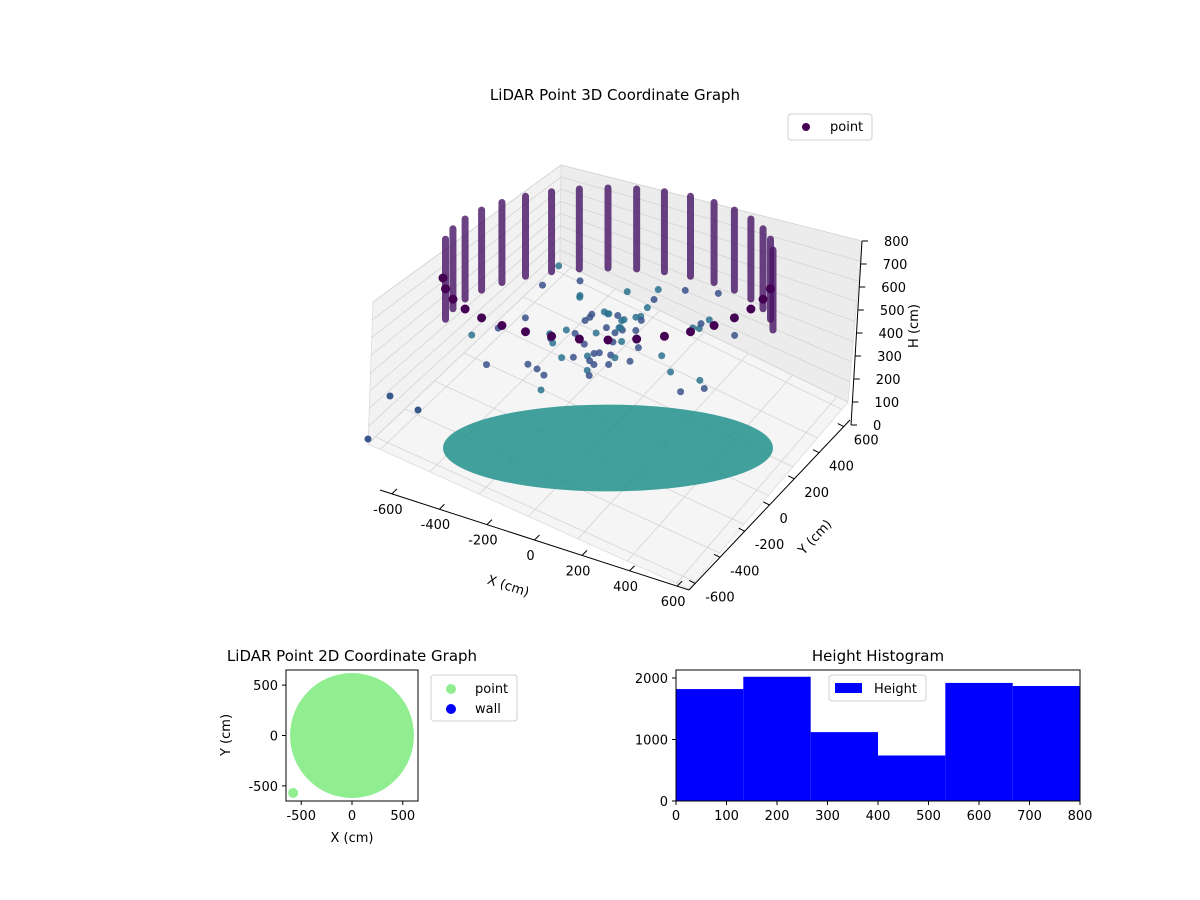 The image size is (1200, 900). Describe the element at coordinates (777, 816) in the screenshot. I see `x-tick-label: 200` at that location.